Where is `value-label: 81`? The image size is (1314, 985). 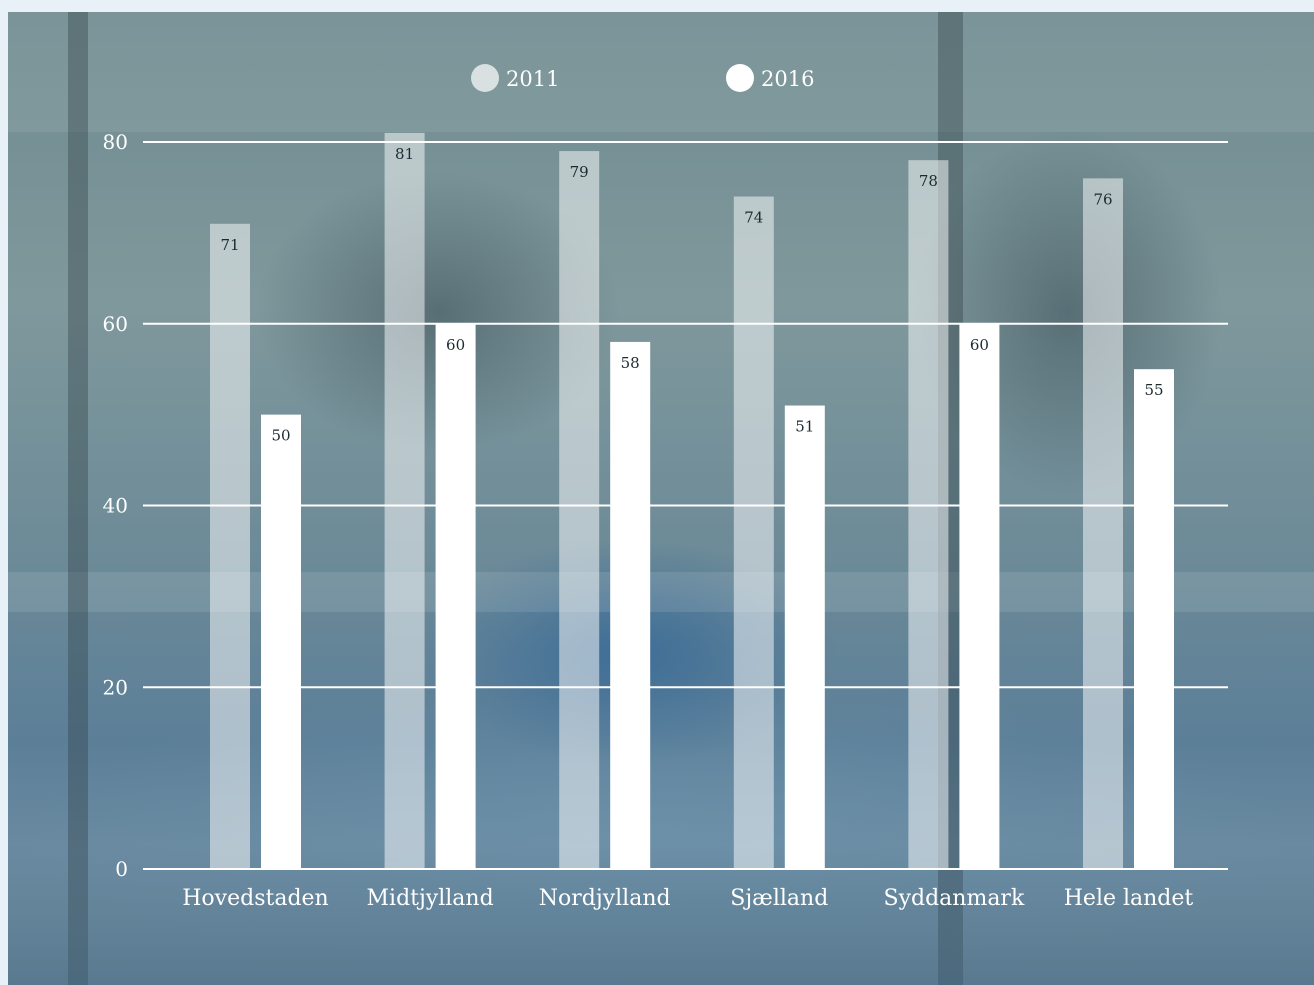
value-label: 81 is located at coordinates (404, 154).